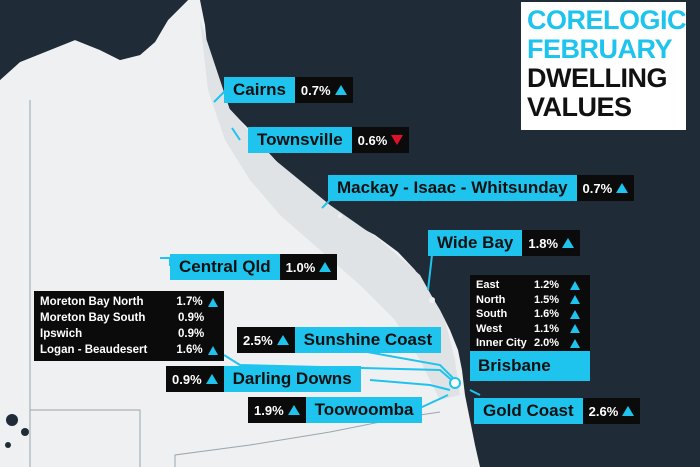 This screenshot has height=467, width=700. What do you see at coordinates (530, 366) in the screenshot?
I see `brisbane-label: Brisbane` at bounding box center [530, 366].